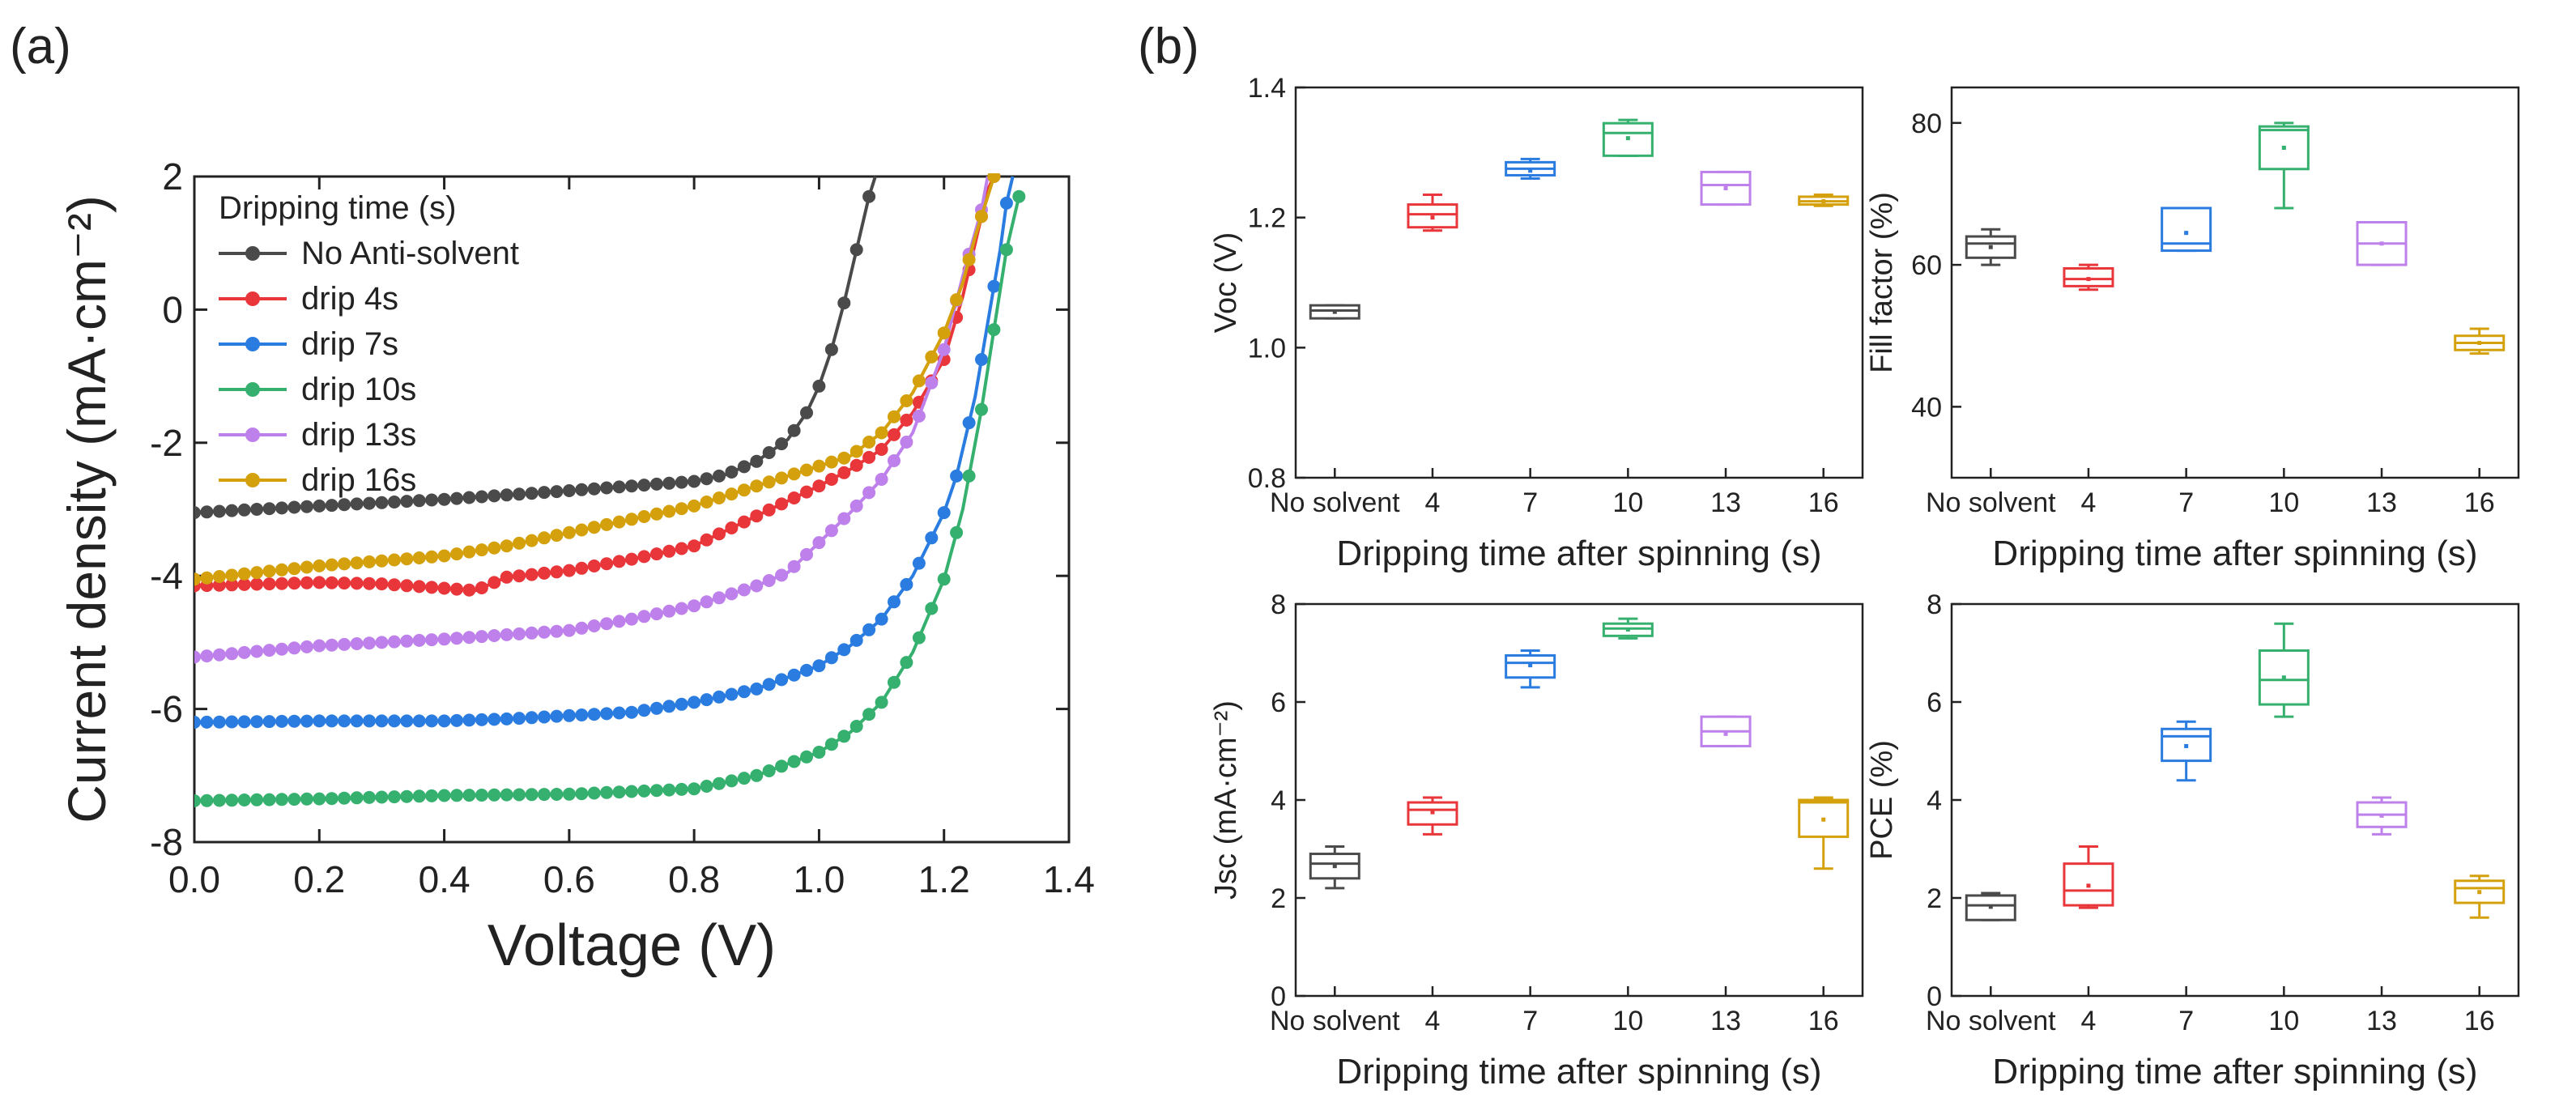  I want to click on ff-x-tick-label: No solvent, so click(1991, 502).